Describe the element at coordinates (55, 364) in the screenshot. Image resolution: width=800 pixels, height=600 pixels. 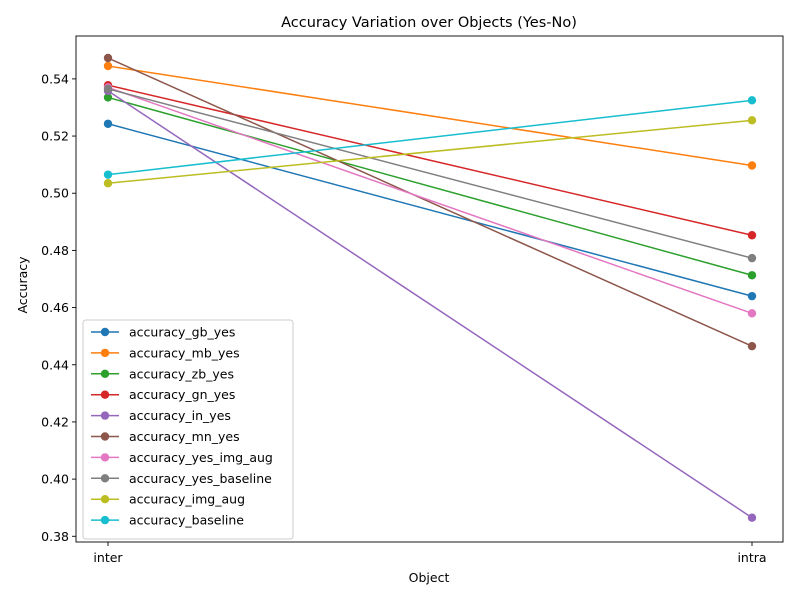
I see `y-tick-label: 0.44` at that location.